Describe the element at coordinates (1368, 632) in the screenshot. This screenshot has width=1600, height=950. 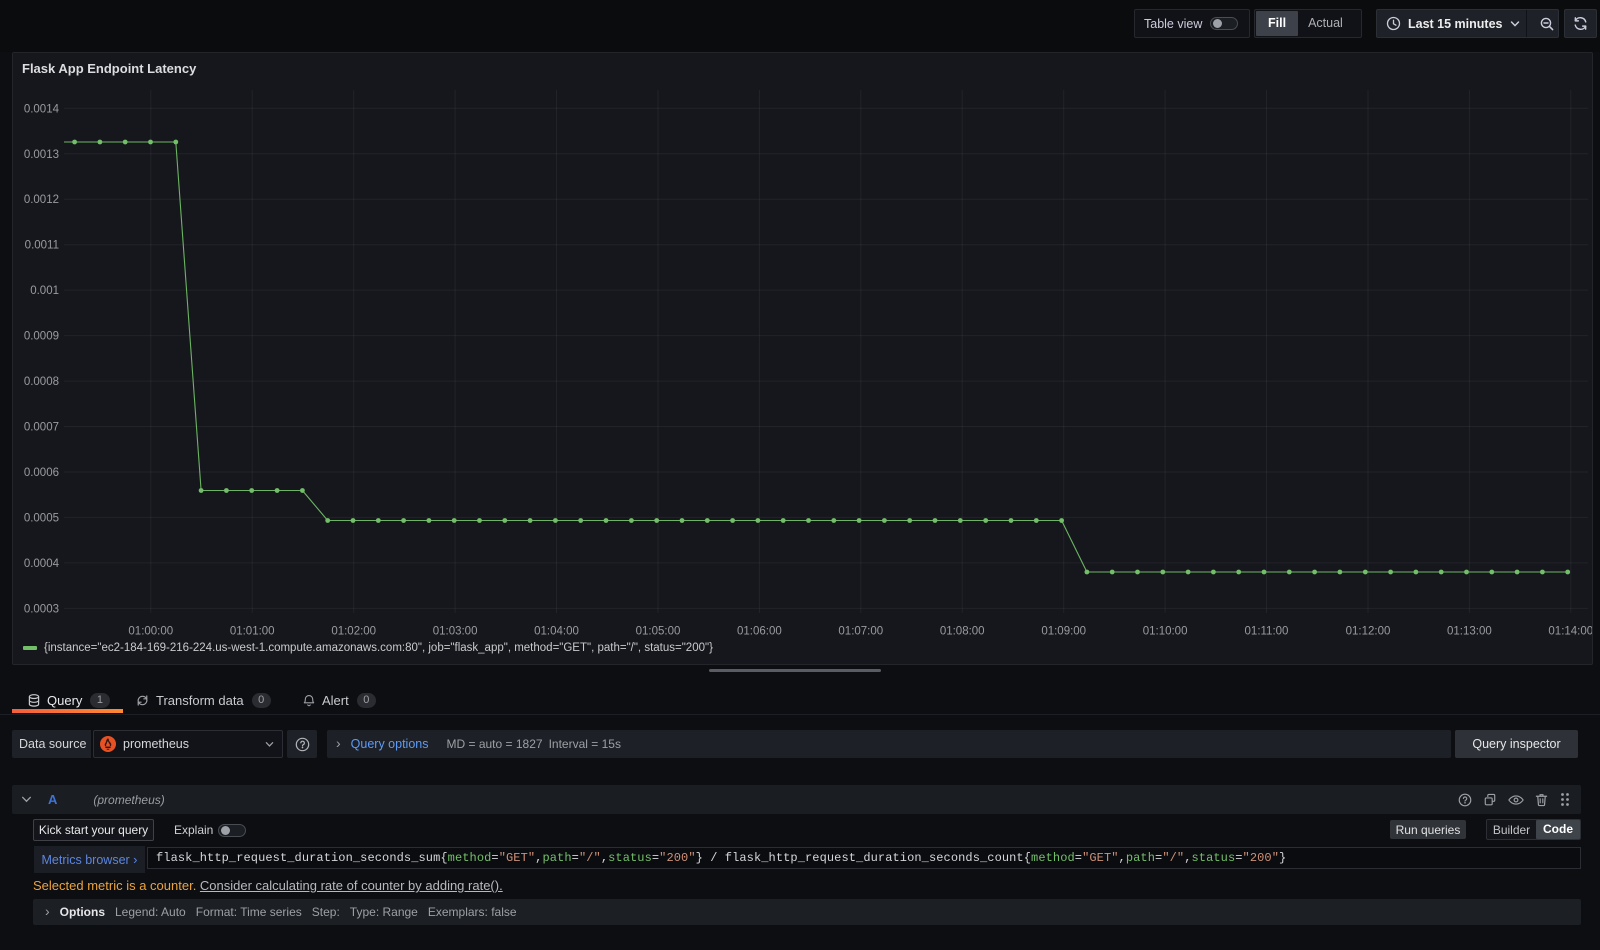
I see `svg-text: 01:12:00` at that location.